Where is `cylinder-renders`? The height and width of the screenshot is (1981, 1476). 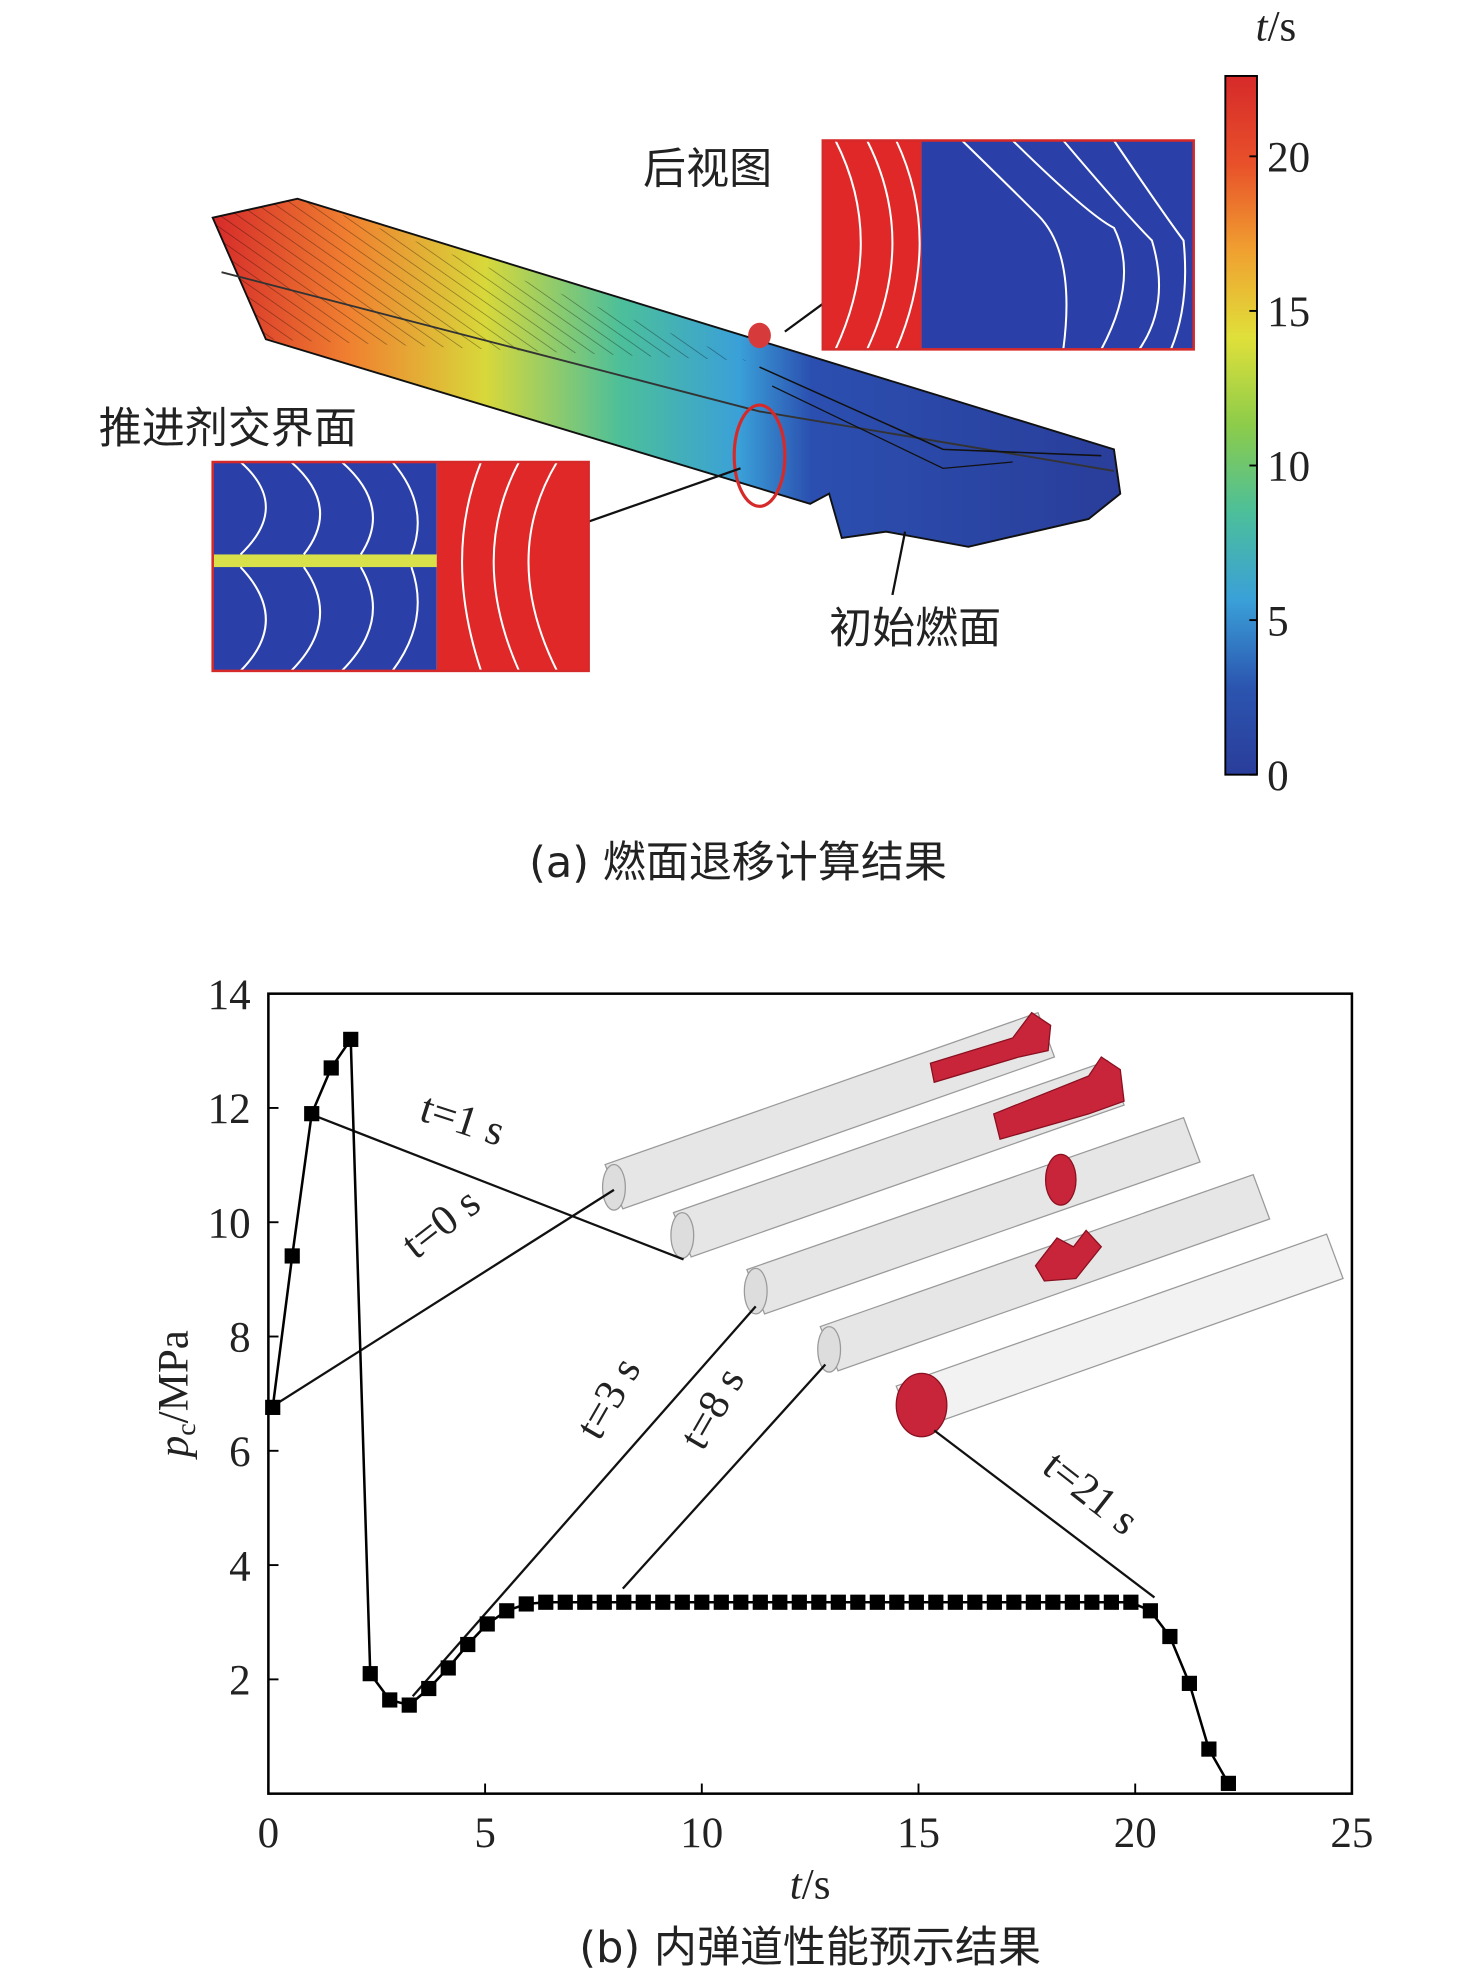
cylinder-renders is located at coordinates (972, 1224).